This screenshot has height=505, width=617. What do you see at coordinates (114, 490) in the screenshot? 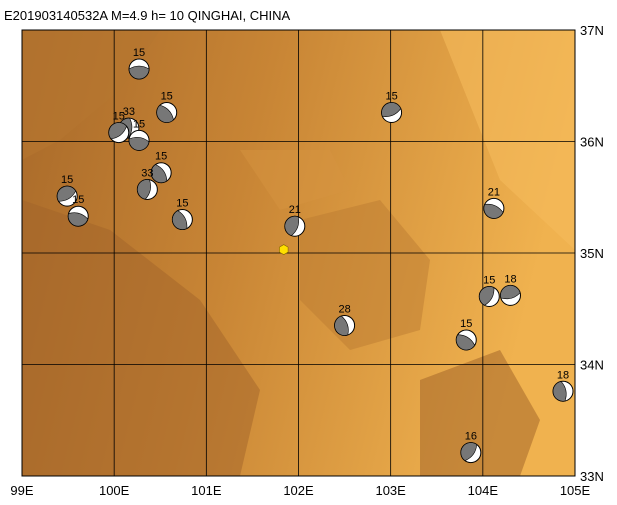
I see `x-tick-label: 100E` at bounding box center [114, 490].